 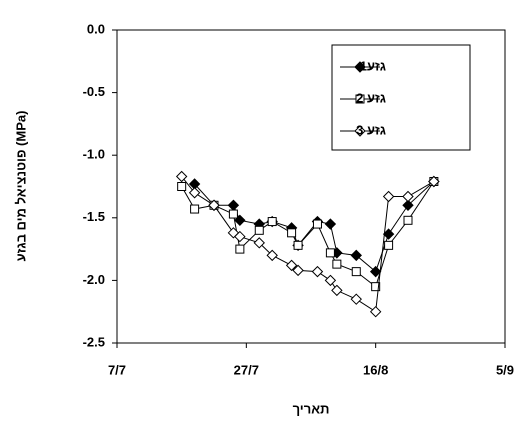 I want to click on y-axis-label: פוטנציאל מים בגזע (MPa), so click(x=20, y=186).